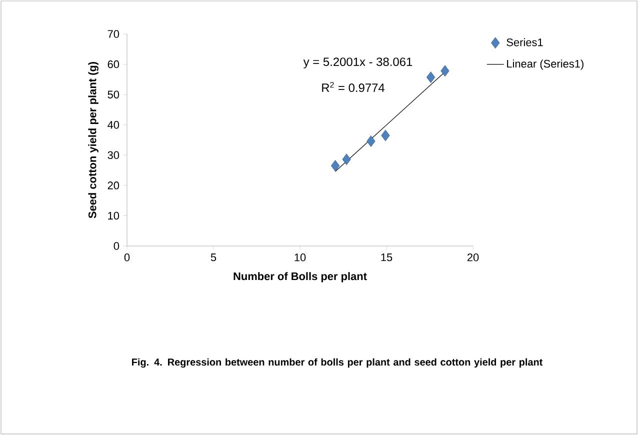 Image resolution: width=638 pixels, height=435 pixels. I want to click on annotation: y = 5.2001x - 38.061, so click(357, 63).